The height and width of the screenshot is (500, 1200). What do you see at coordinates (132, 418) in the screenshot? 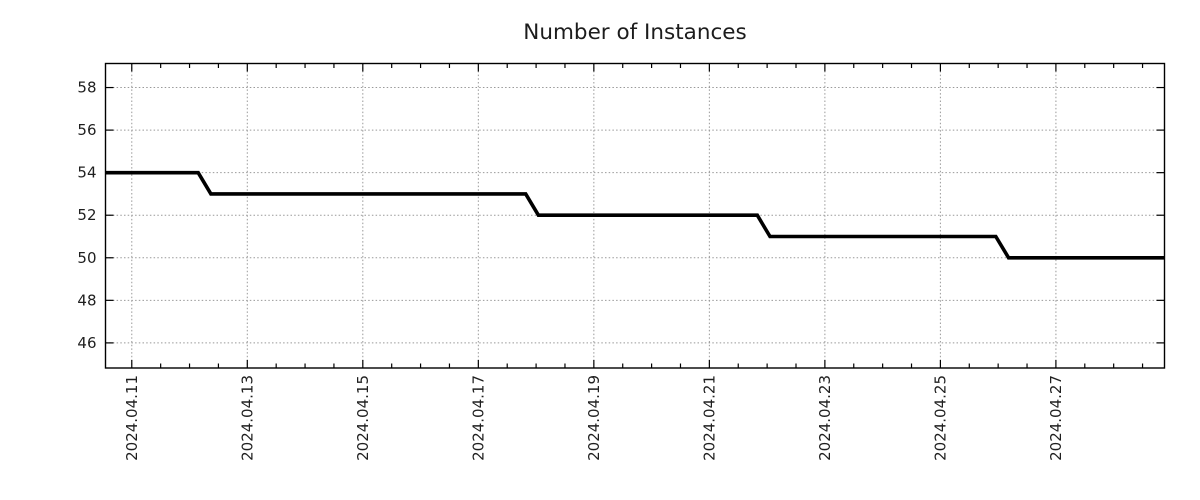
I see `x-tick-label: 2024.04.11` at bounding box center [132, 418].